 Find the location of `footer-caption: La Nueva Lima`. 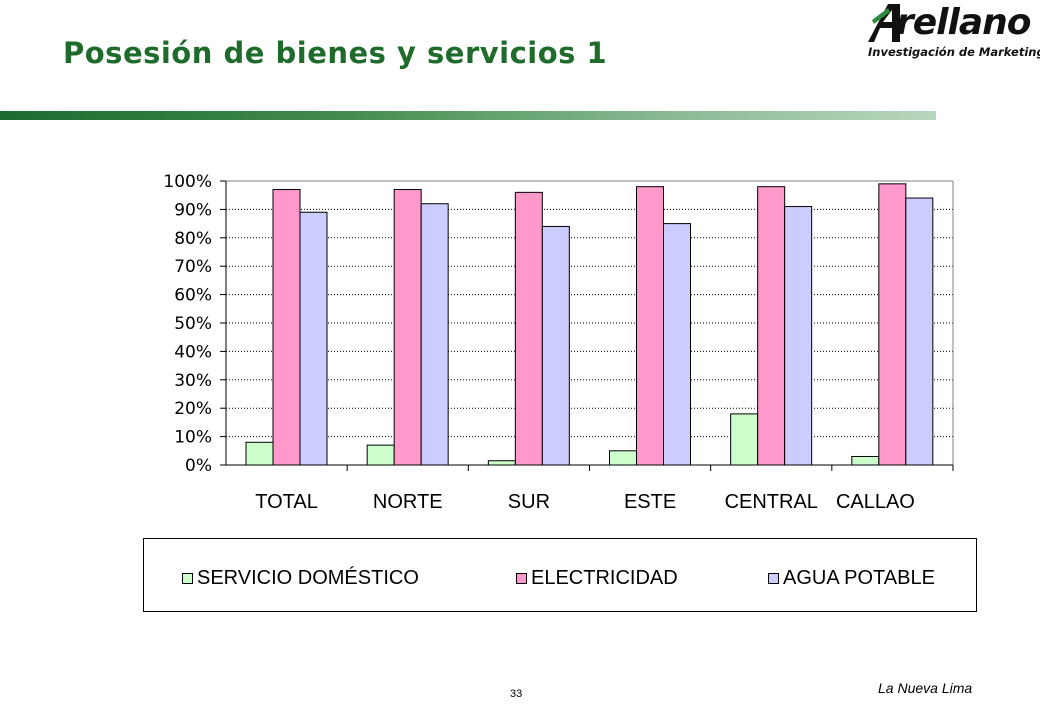

footer-caption: La Nueva Lima is located at coordinates (925, 688).